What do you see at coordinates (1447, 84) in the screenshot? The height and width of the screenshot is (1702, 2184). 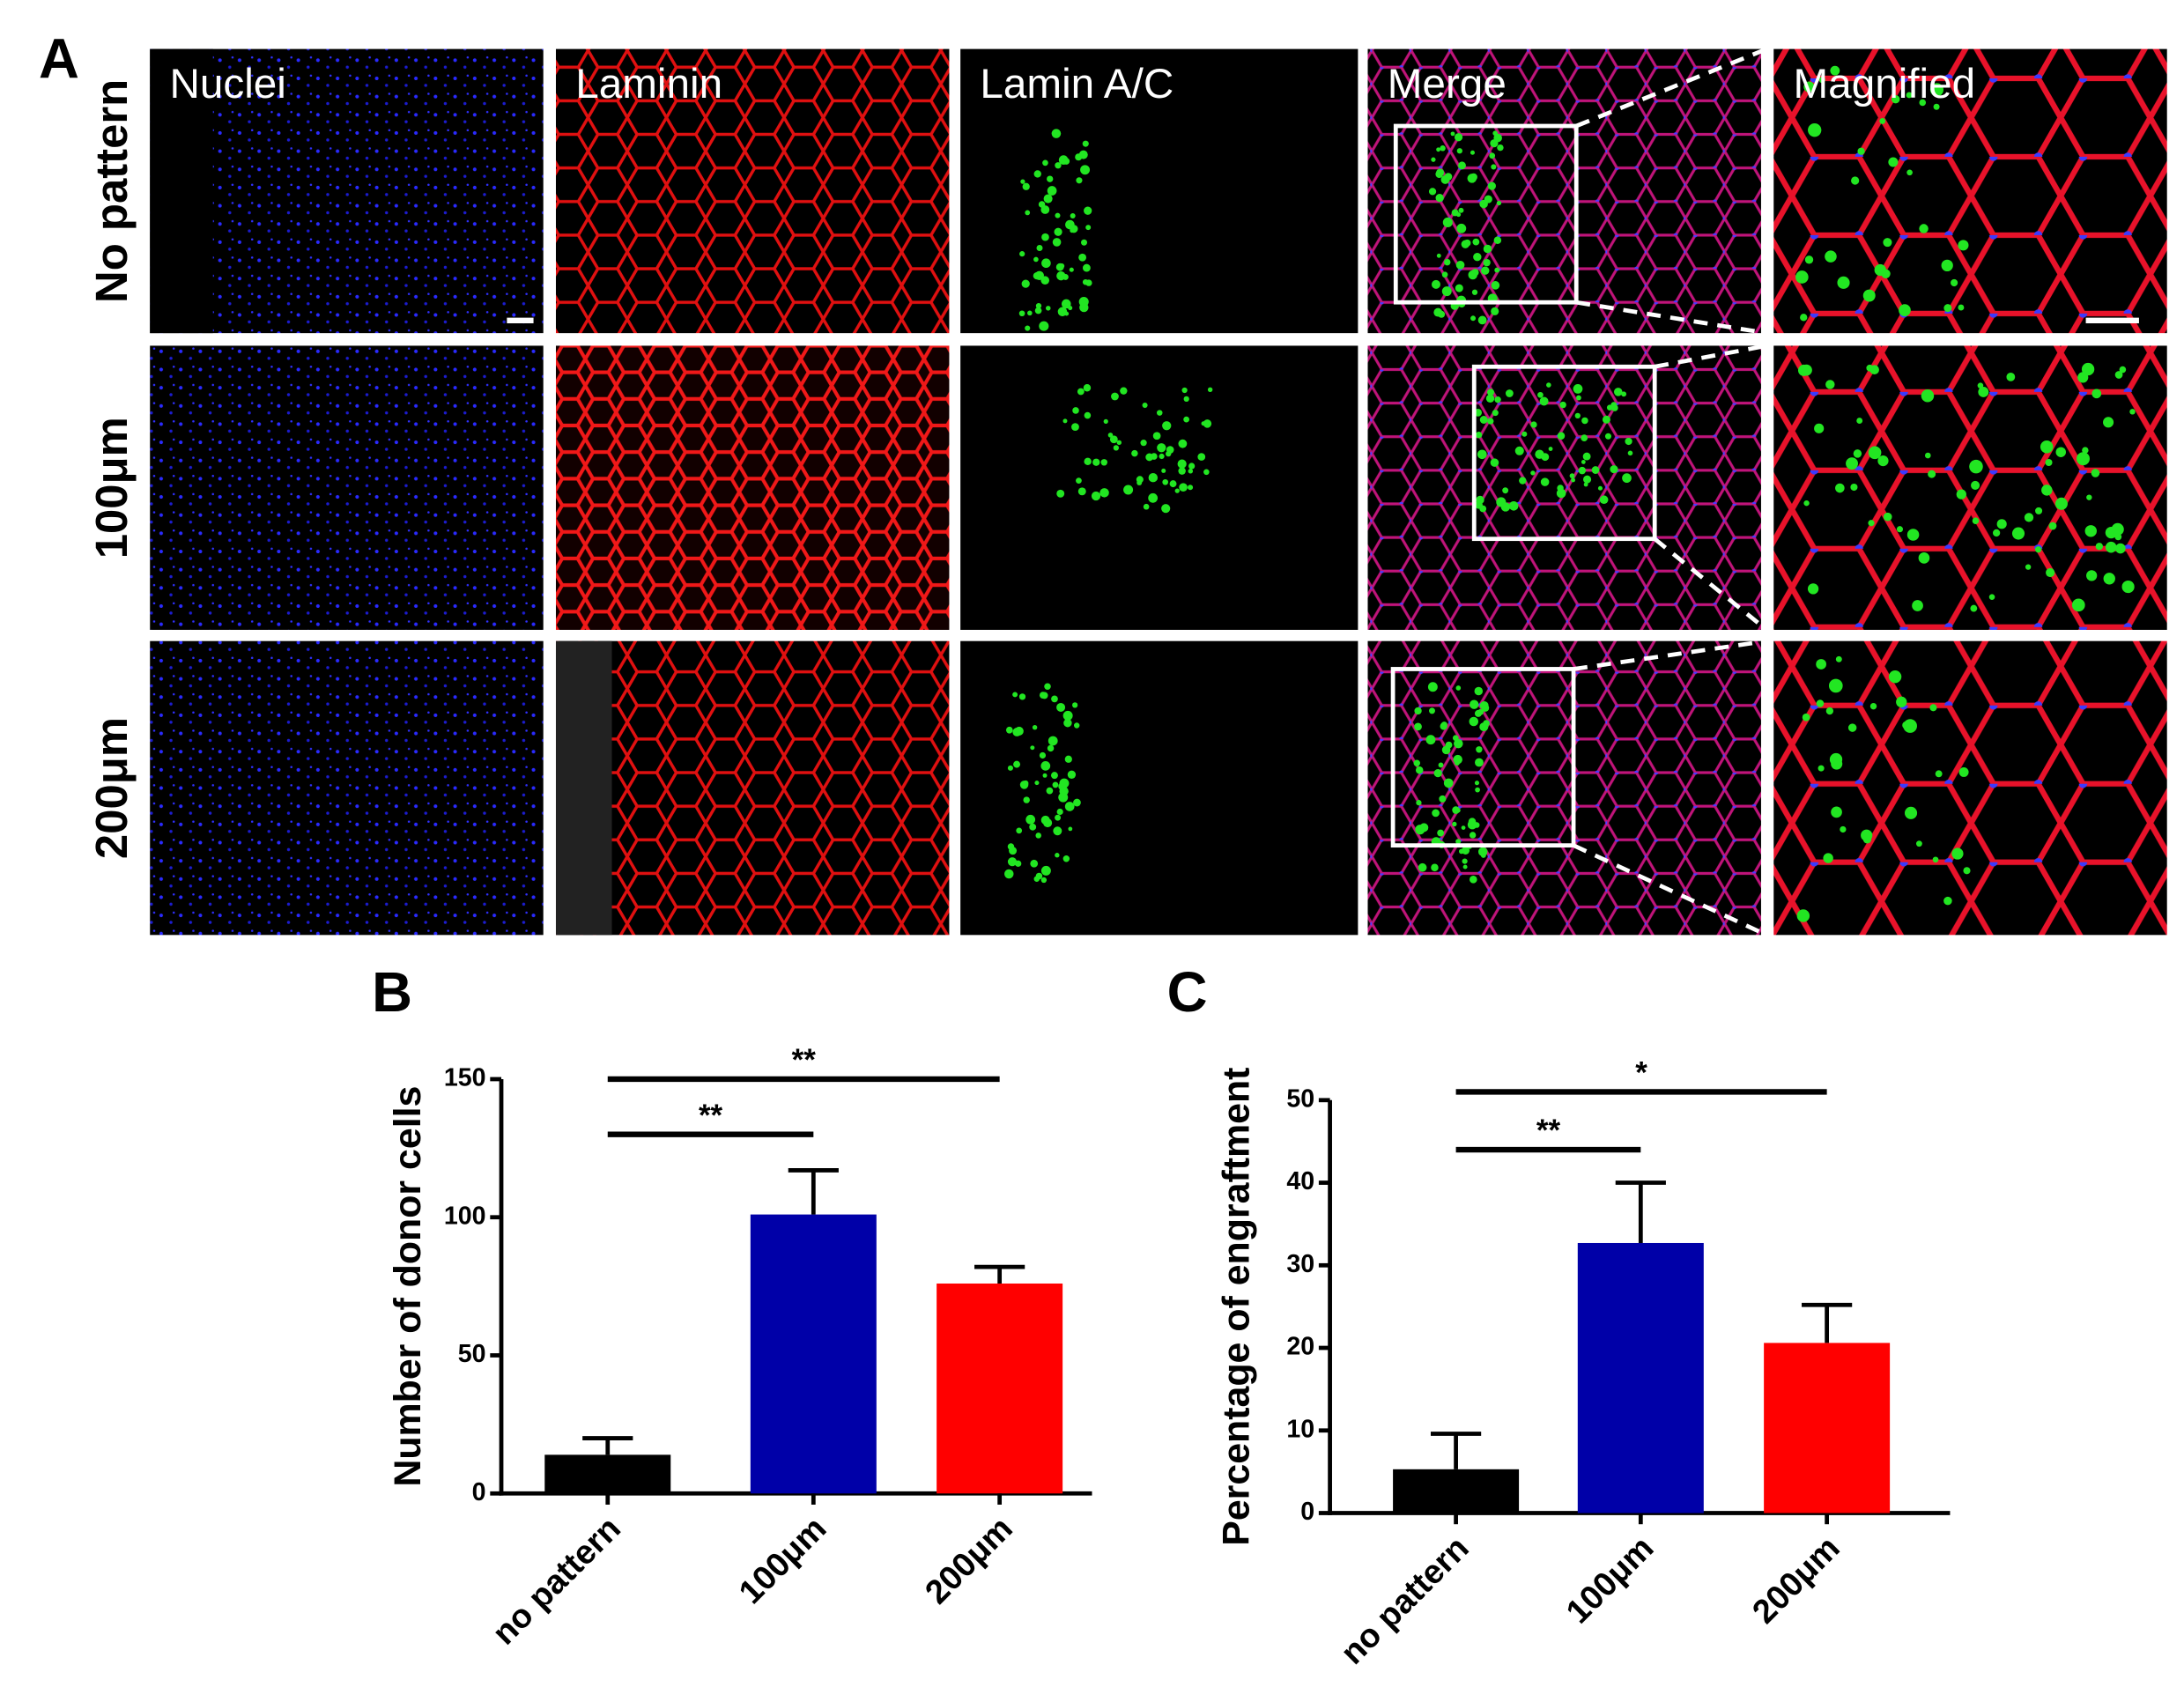 I see `column-label: Merge` at bounding box center [1447, 84].